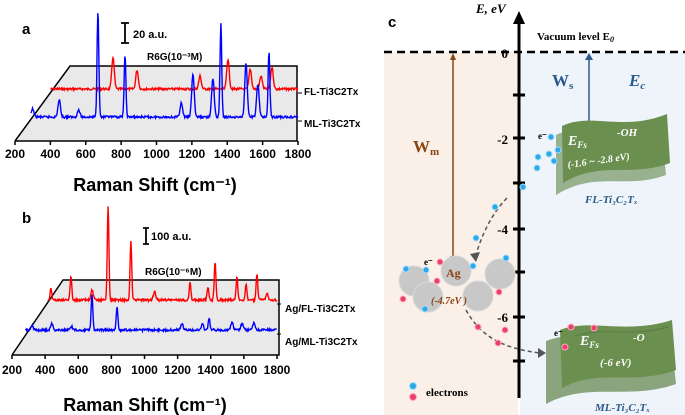  What do you see at coordinates (173, 272) in the screenshot?
I see `annotation: R6G(10⁻⁶M)` at bounding box center [173, 272].